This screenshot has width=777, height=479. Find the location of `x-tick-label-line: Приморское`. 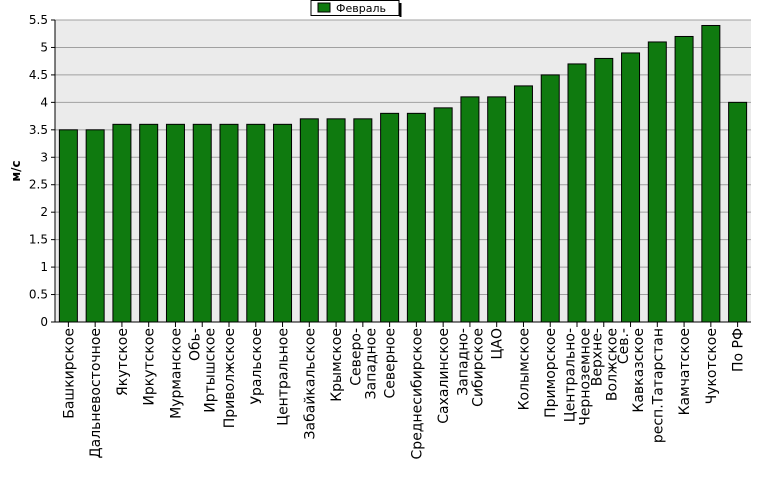

x-tick-label-line: Приморское is located at coordinates (551, 373).